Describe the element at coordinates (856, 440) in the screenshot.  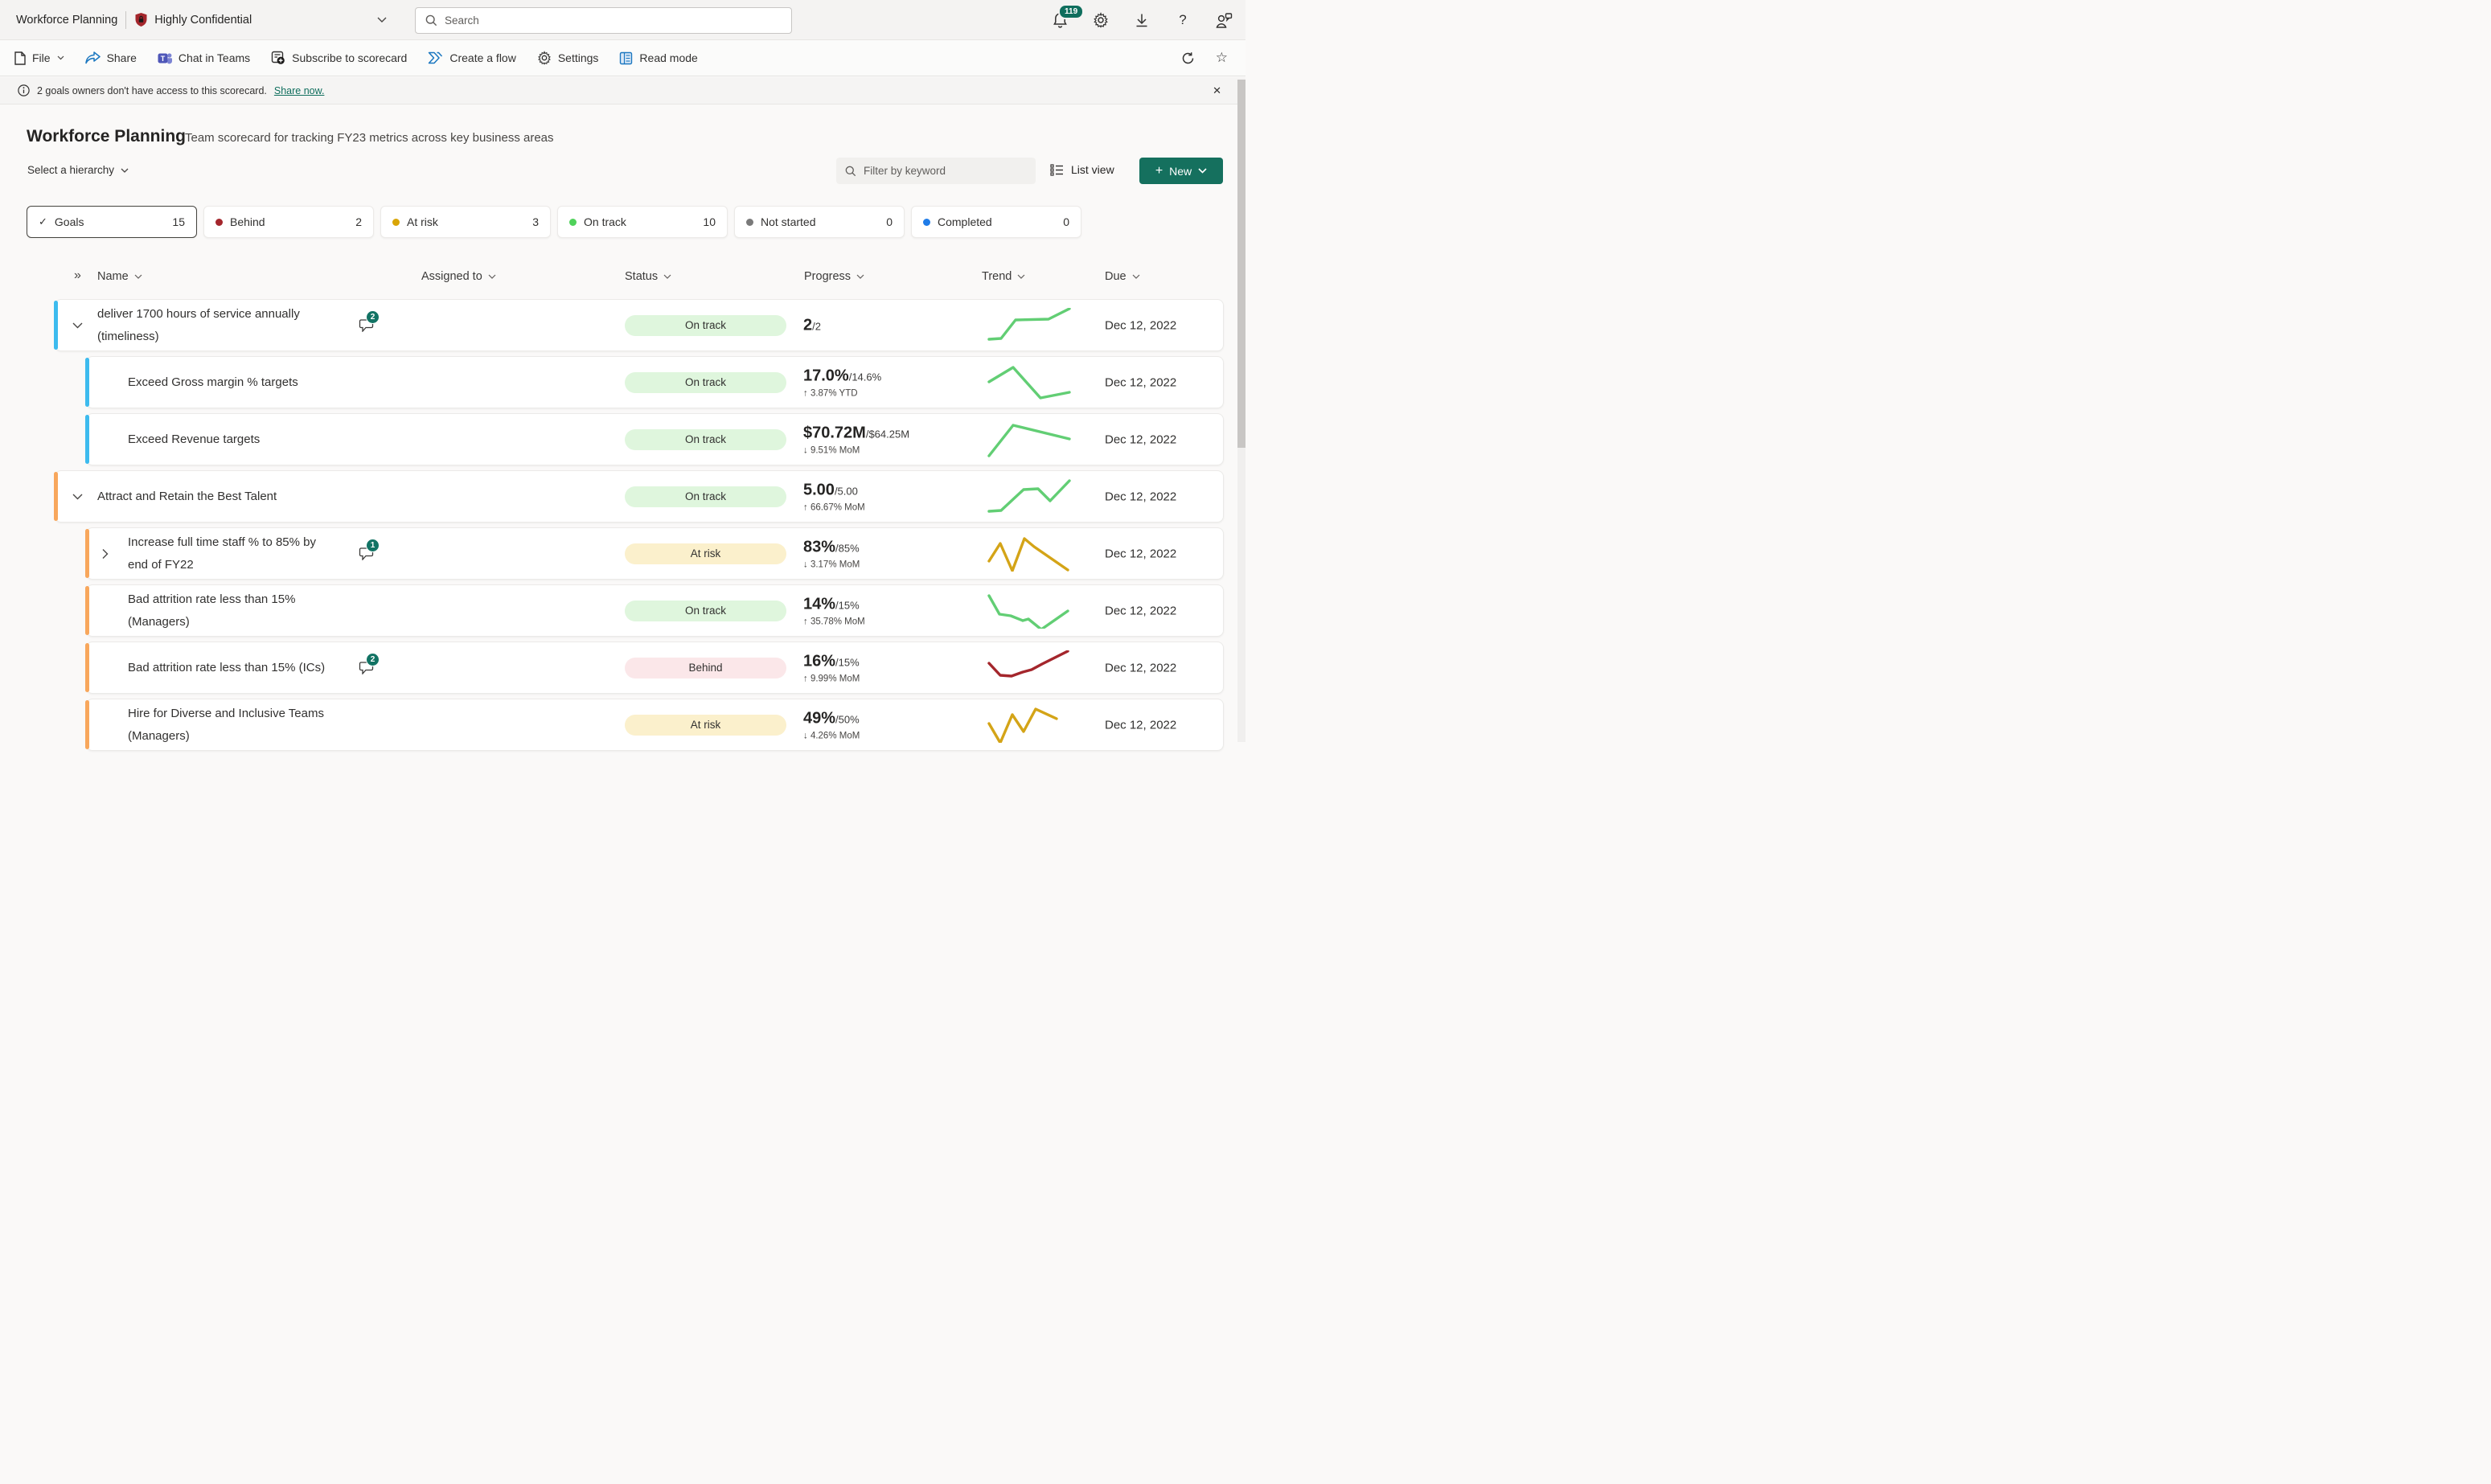
I see `progress-cell: $70.72M/$64.25M ↓ 9.51% MoM` at that location.